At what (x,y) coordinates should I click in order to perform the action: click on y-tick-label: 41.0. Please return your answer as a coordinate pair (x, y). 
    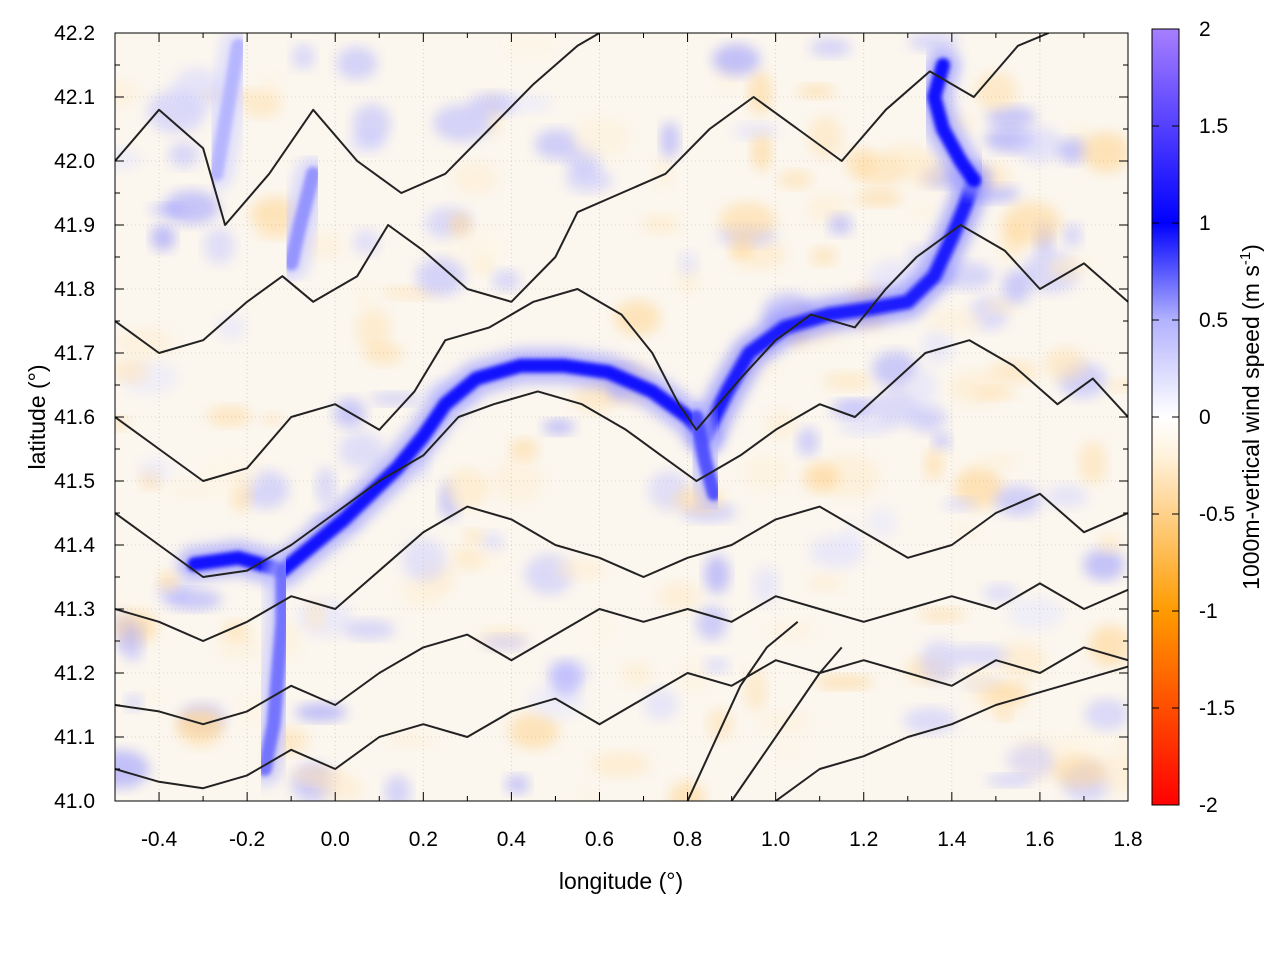
    Looking at the image, I should click on (74, 801).